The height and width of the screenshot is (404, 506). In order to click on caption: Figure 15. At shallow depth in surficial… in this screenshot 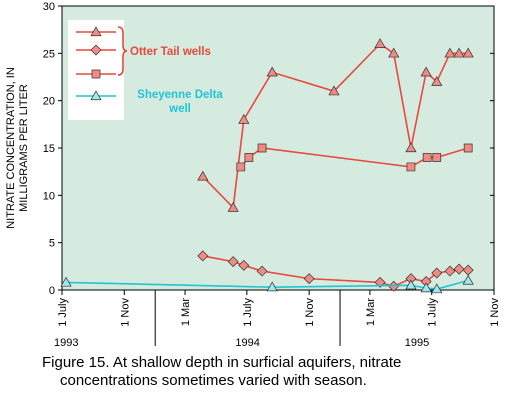, I will do `click(222, 371)`.